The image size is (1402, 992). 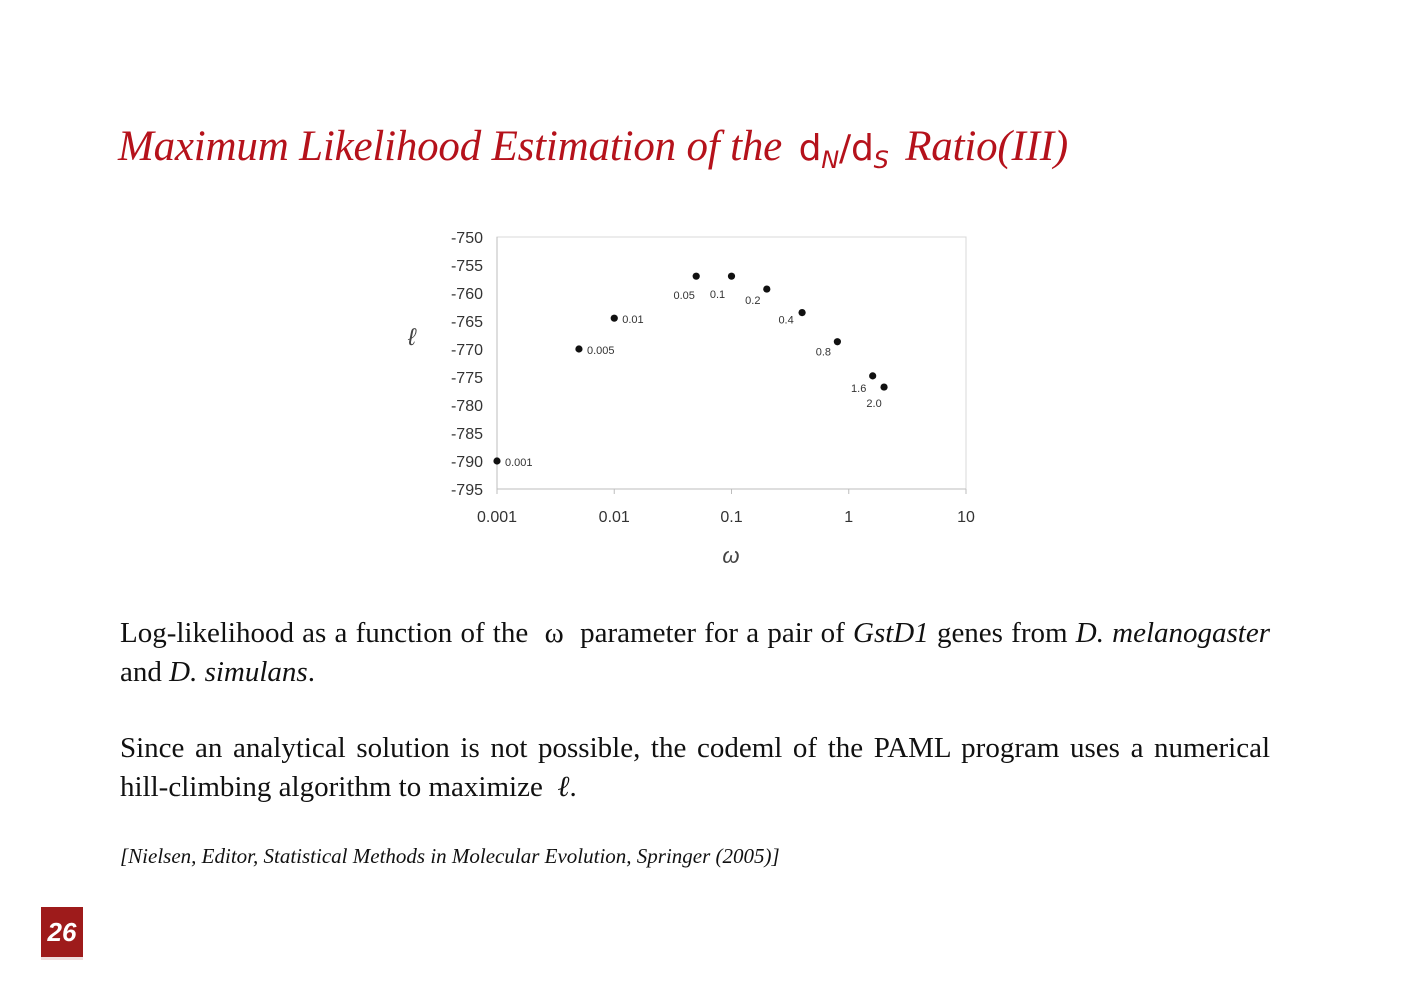 I want to click on data-label: 1.6, so click(x=858, y=389).